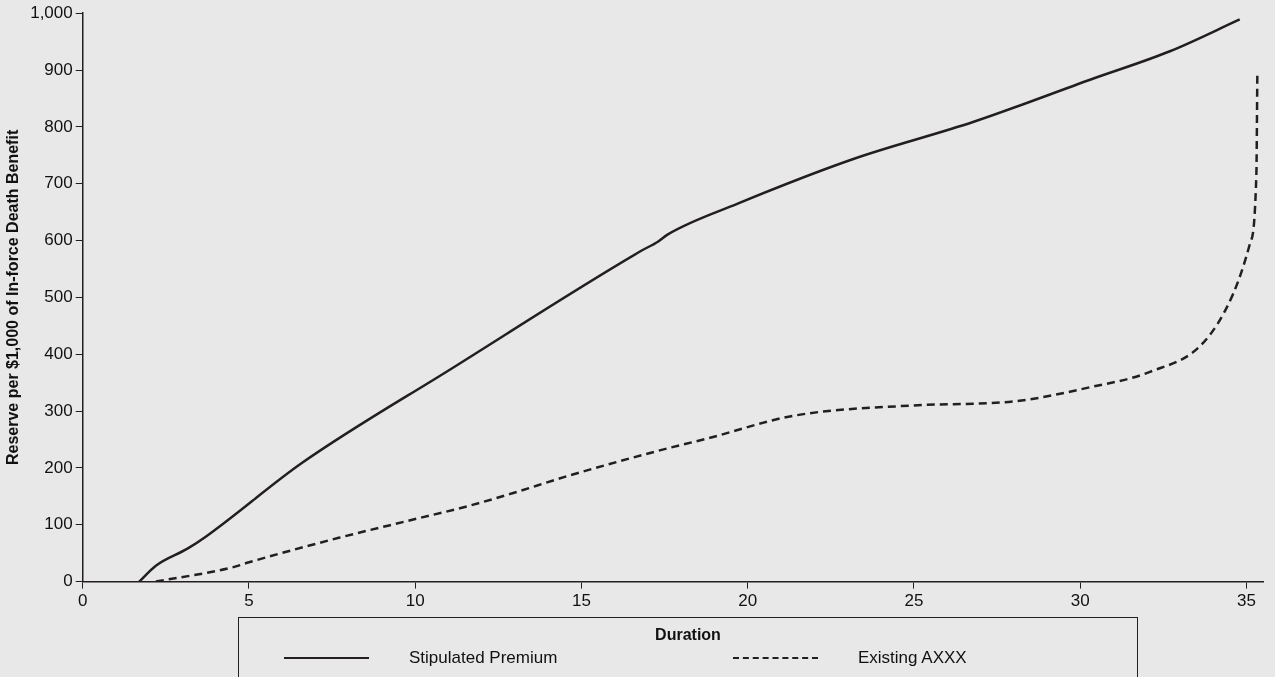 This screenshot has width=1275, height=677. I want to click on legend-label: Stipulated Premium, so click(483, 658).